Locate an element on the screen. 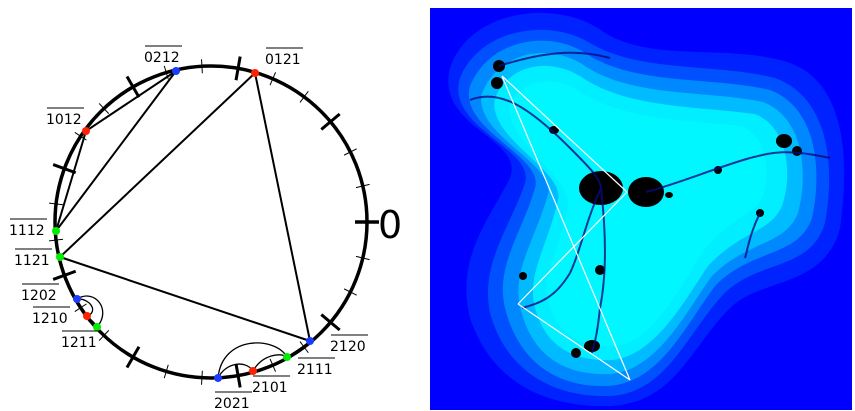 This screenshot has width=855, height=411. interior-right is located at coordinates (784, 141).